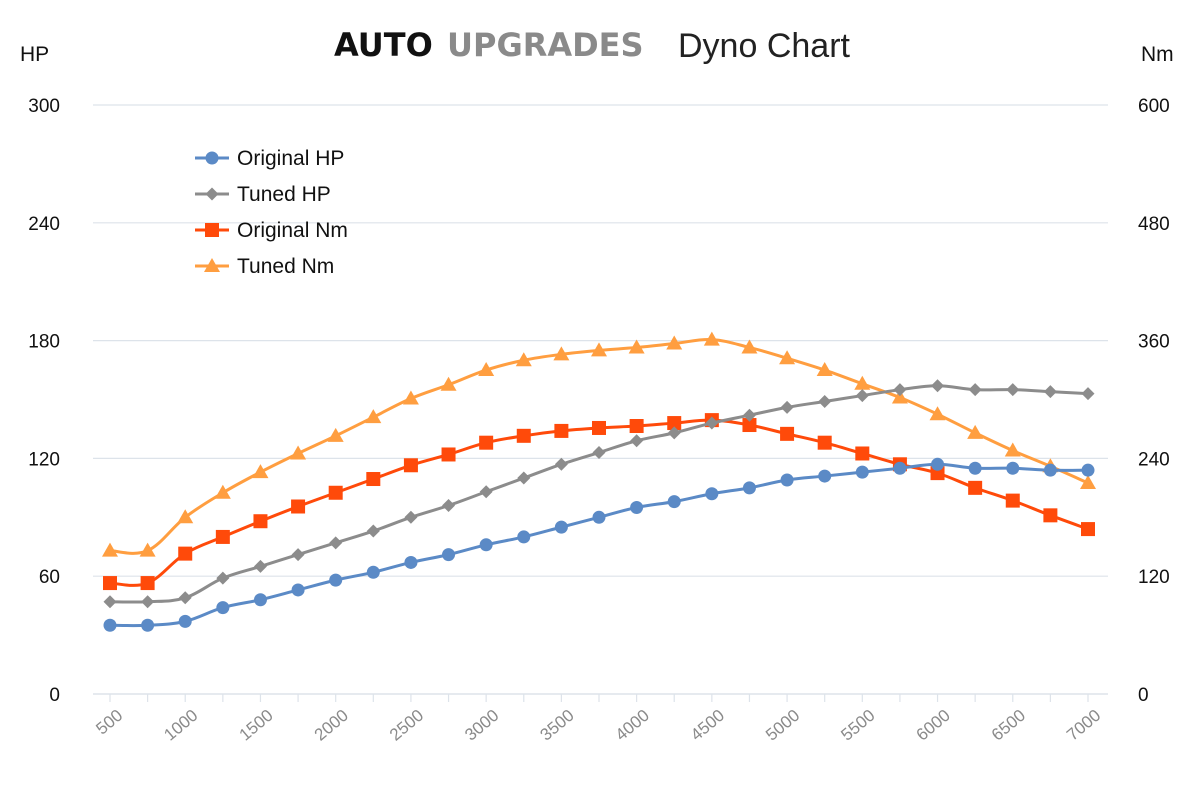 Image resolution: width=1200 pixels, height=800 pixels. Describe the element at coordinates (109, 722) in the screenshot. I see `x-tick-label: 500` at that location.